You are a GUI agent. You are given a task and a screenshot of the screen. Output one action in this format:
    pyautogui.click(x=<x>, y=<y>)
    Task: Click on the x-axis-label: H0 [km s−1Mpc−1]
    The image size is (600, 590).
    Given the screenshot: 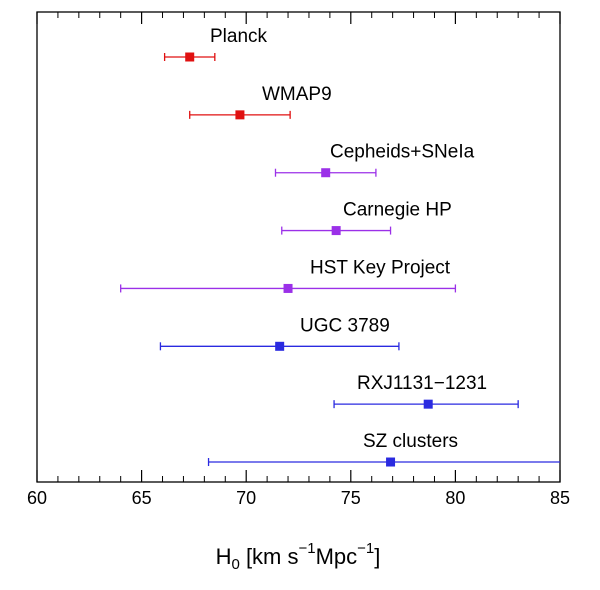 What is the action you would take?
    pyautogui.click(x=298, y=556)
    